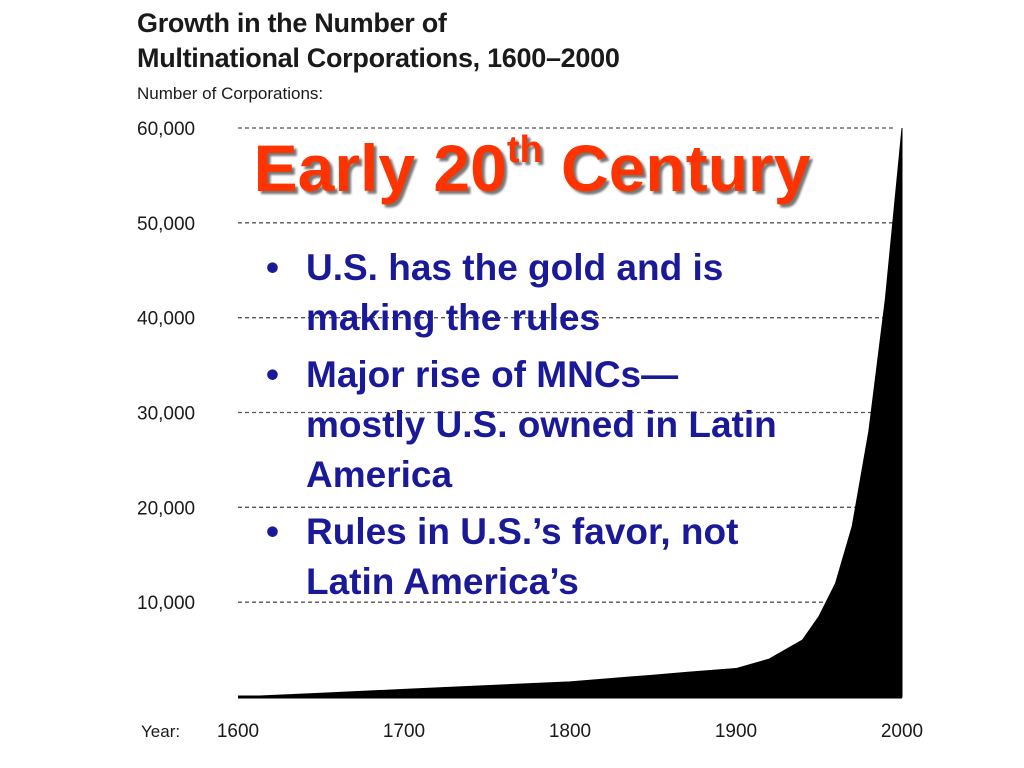 This screenshot has height=768, width=1024. I want to click on y-tick-label: 30,000, so click(166, 414).